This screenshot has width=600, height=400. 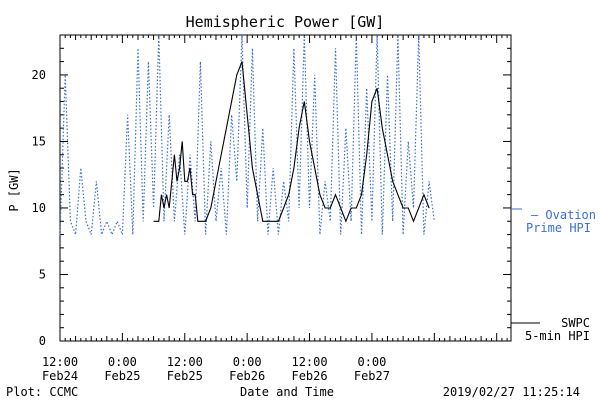 I want to click on legend-swpc-label-2: 5-min HPI, so click(x=557, y=336).